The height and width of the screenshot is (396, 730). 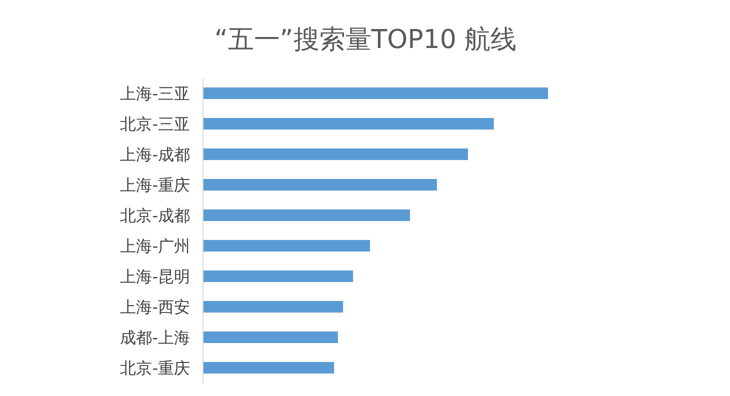 What do you see at coordinates (155, 368) in the screenshot?
I see `y-tick-label: 北京-重庆` at bounding box center [155, 368].